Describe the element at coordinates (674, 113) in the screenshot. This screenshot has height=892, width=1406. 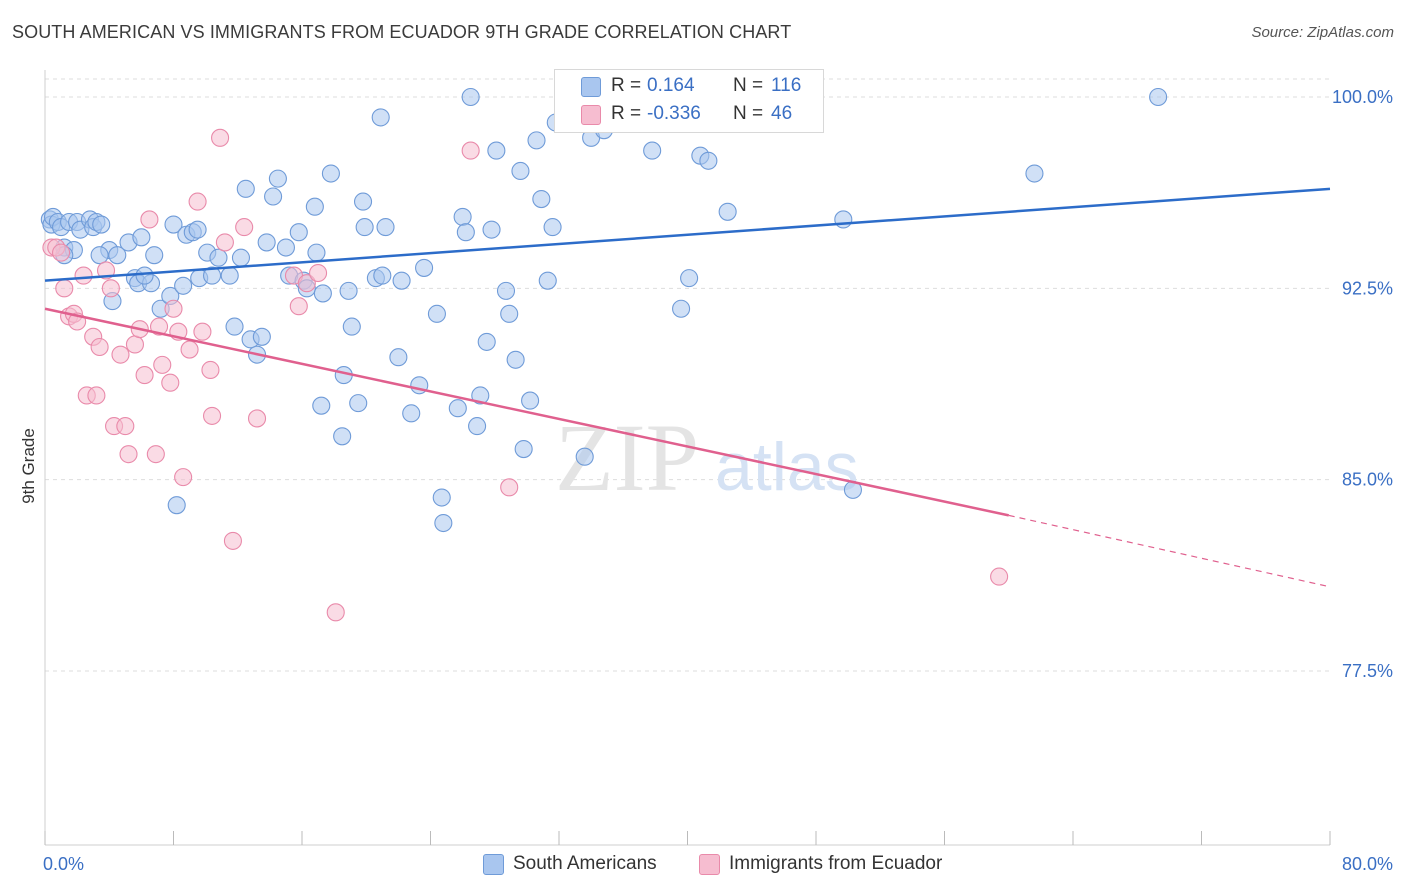
I see `legend-r-value: -0.336` at that location.